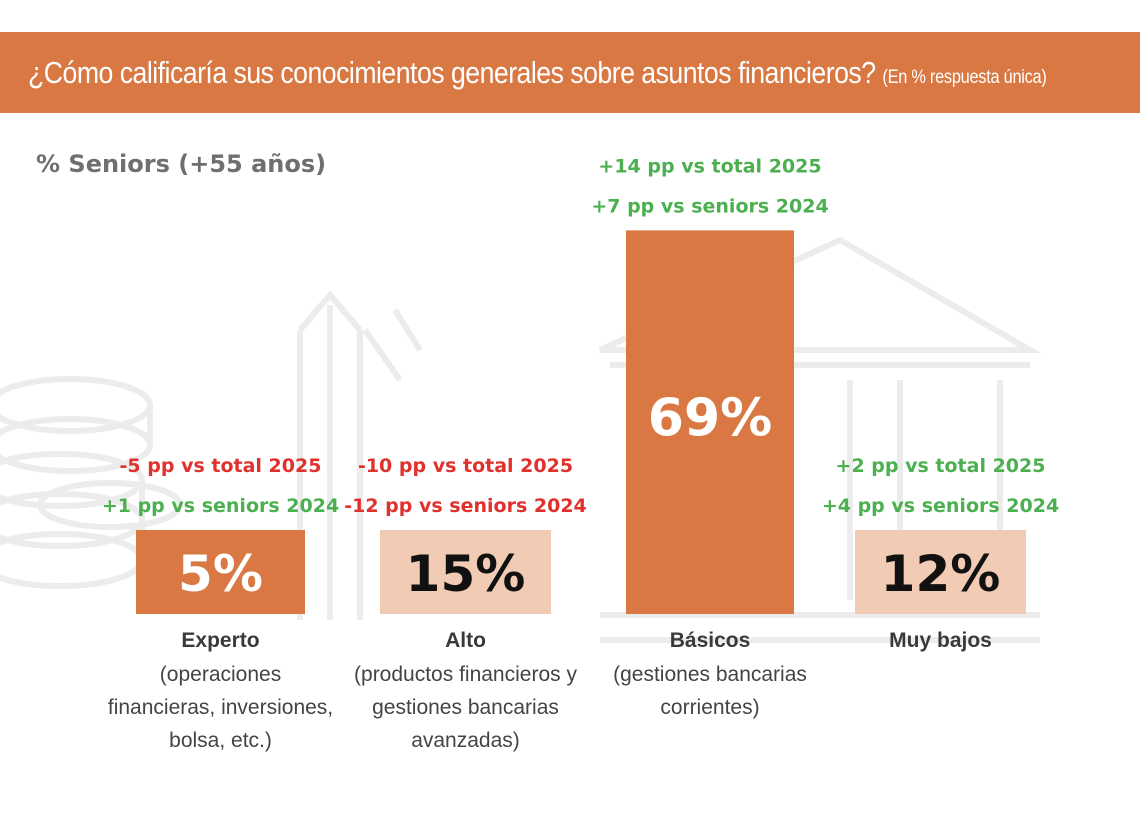 This screenshot has width=1140, height=815. What do you see at coordinates (181, 164) in the screenshot?
I see `chart-subtitle: % Seniors (+55 años)` at bounding box center [181, 164].